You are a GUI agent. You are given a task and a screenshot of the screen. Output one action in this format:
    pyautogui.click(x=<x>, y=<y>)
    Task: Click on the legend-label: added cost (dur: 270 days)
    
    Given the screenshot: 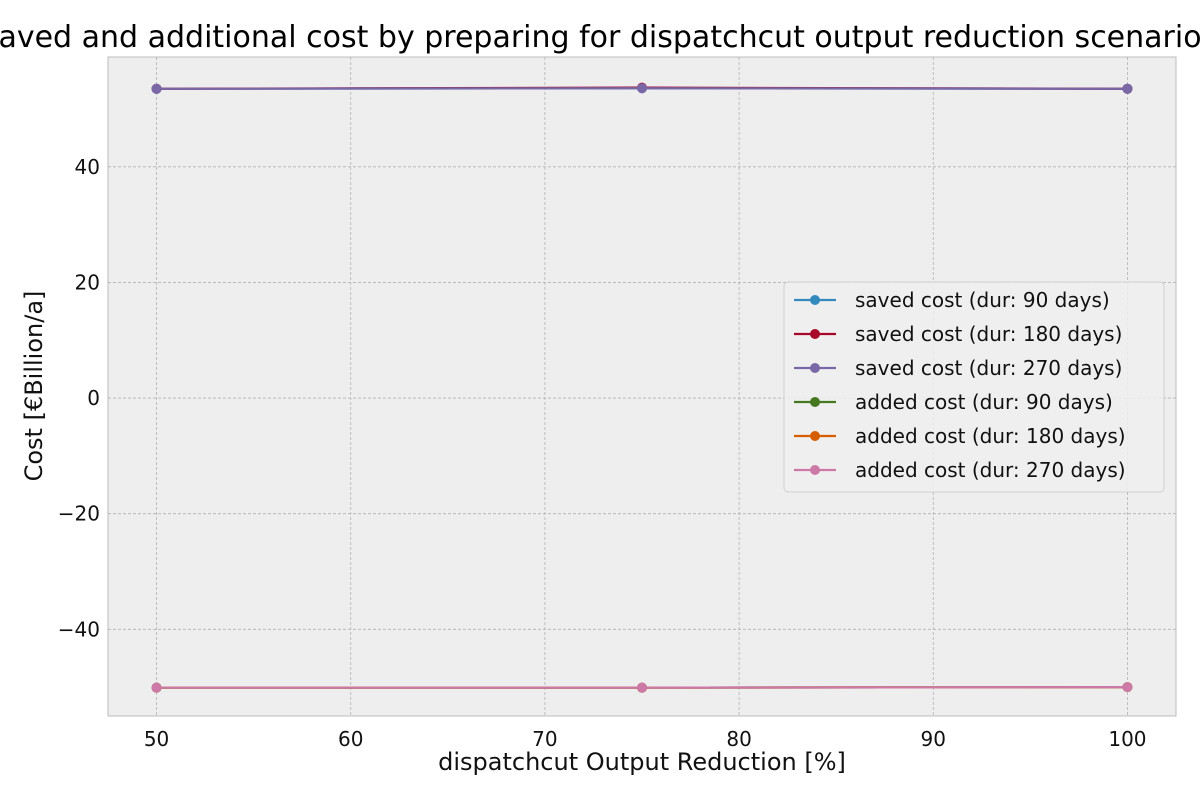 What is the action you would take?
    pyautogui.click(x=990, y=470)
    